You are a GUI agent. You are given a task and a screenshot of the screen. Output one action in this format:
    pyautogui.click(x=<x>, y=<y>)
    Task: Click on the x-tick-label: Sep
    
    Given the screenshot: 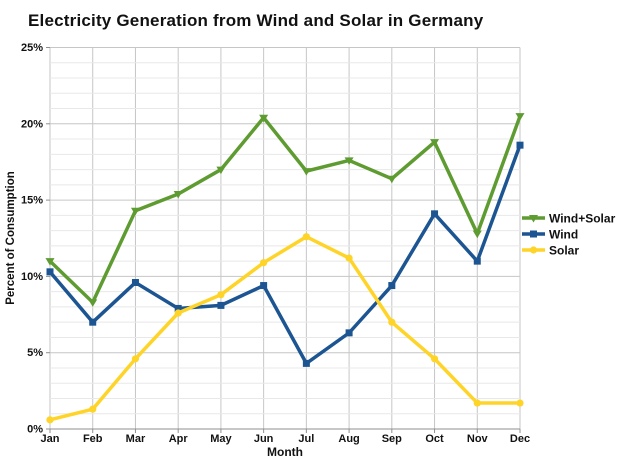 What is the action you would take?
    pyautogui.click(x=392, y=439)
    